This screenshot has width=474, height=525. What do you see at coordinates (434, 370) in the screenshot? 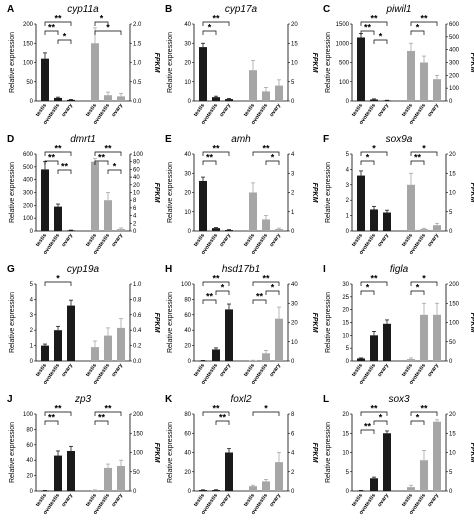
I see `category-label: ovary` at bounding box center [434, 370].